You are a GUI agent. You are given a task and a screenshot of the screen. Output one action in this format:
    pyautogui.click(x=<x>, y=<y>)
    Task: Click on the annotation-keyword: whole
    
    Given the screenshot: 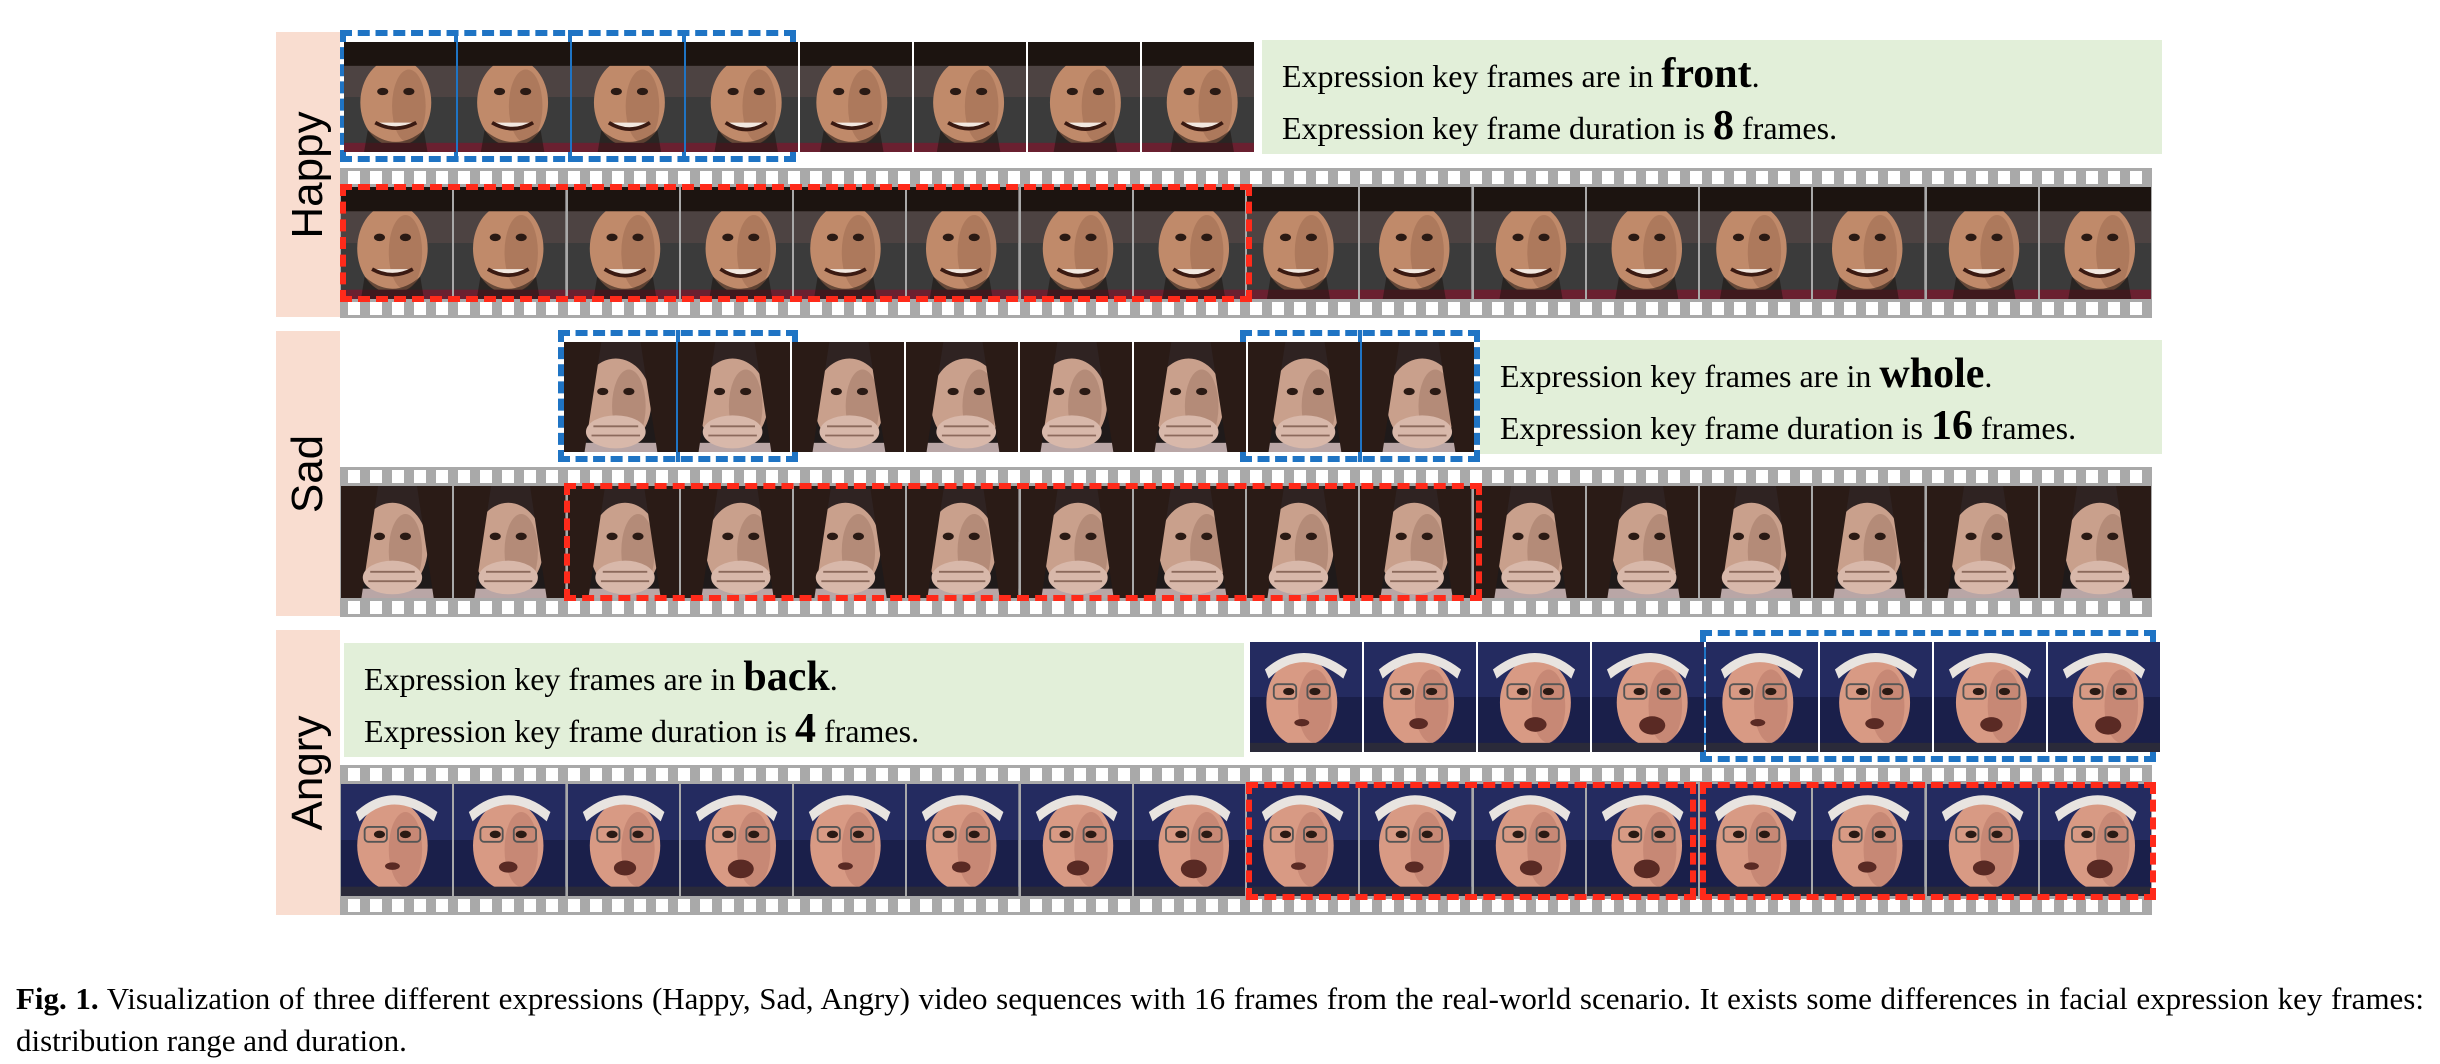 What is the action you would take?
    pyautogui.click(x=1932, y=374)
    